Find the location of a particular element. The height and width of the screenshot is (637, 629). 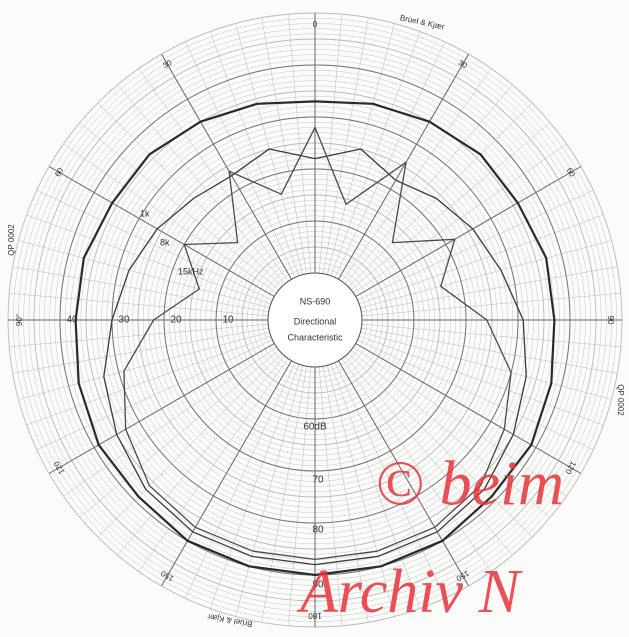

theta-tick-label: 90 is located at coordinates (610, 320).